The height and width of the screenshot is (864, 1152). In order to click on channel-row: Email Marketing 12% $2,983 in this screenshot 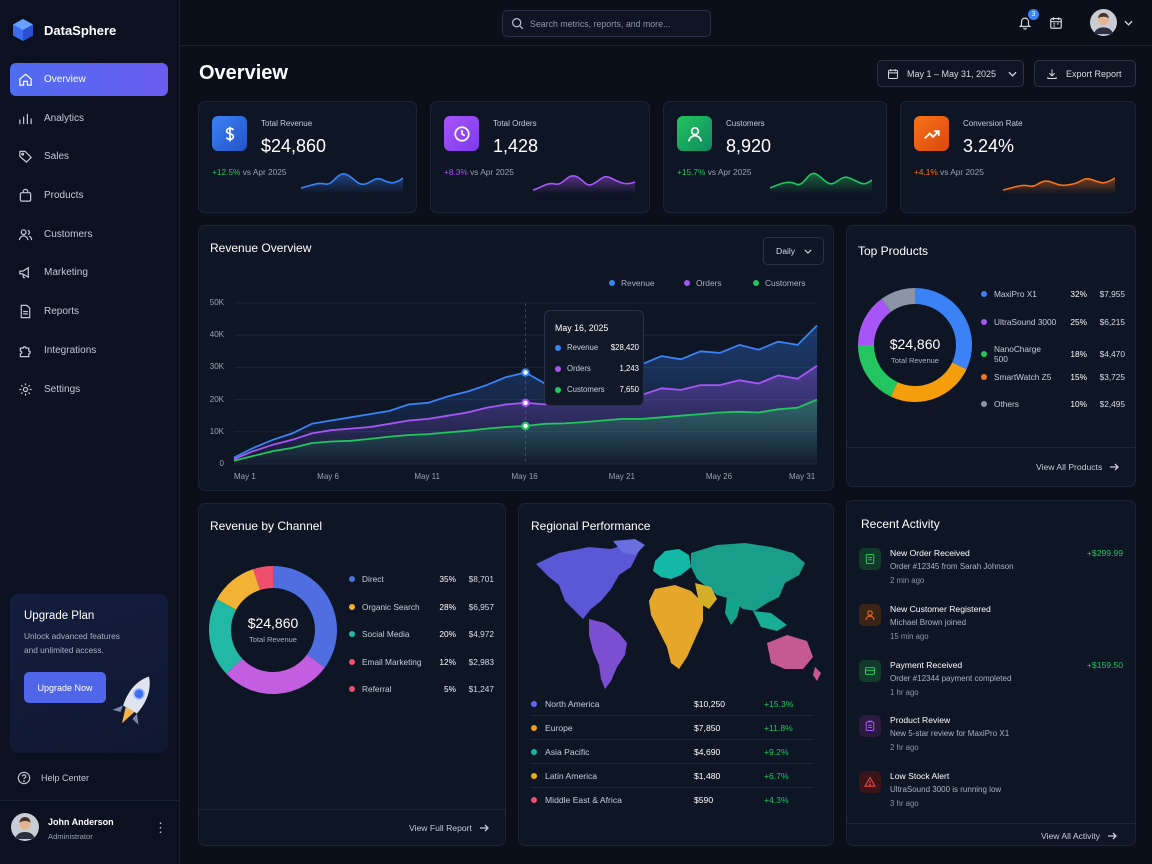, I will do `click(421, 662)`.